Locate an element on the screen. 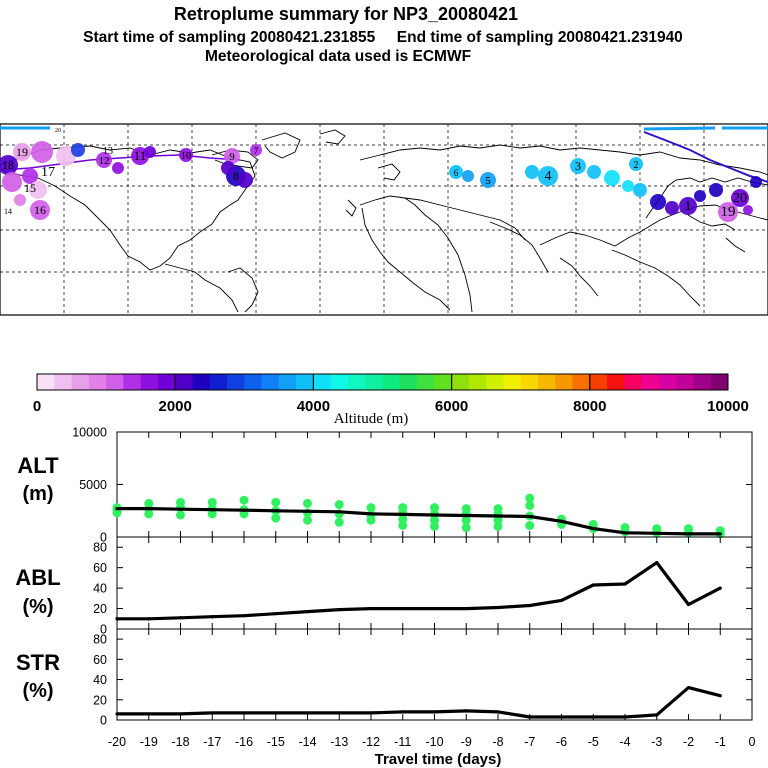 Image resolution: width=768 pixels, height=768 pixels. panel-abl: ABL (%) 80 60 40 20 0 is located at coordinates (384, 586).